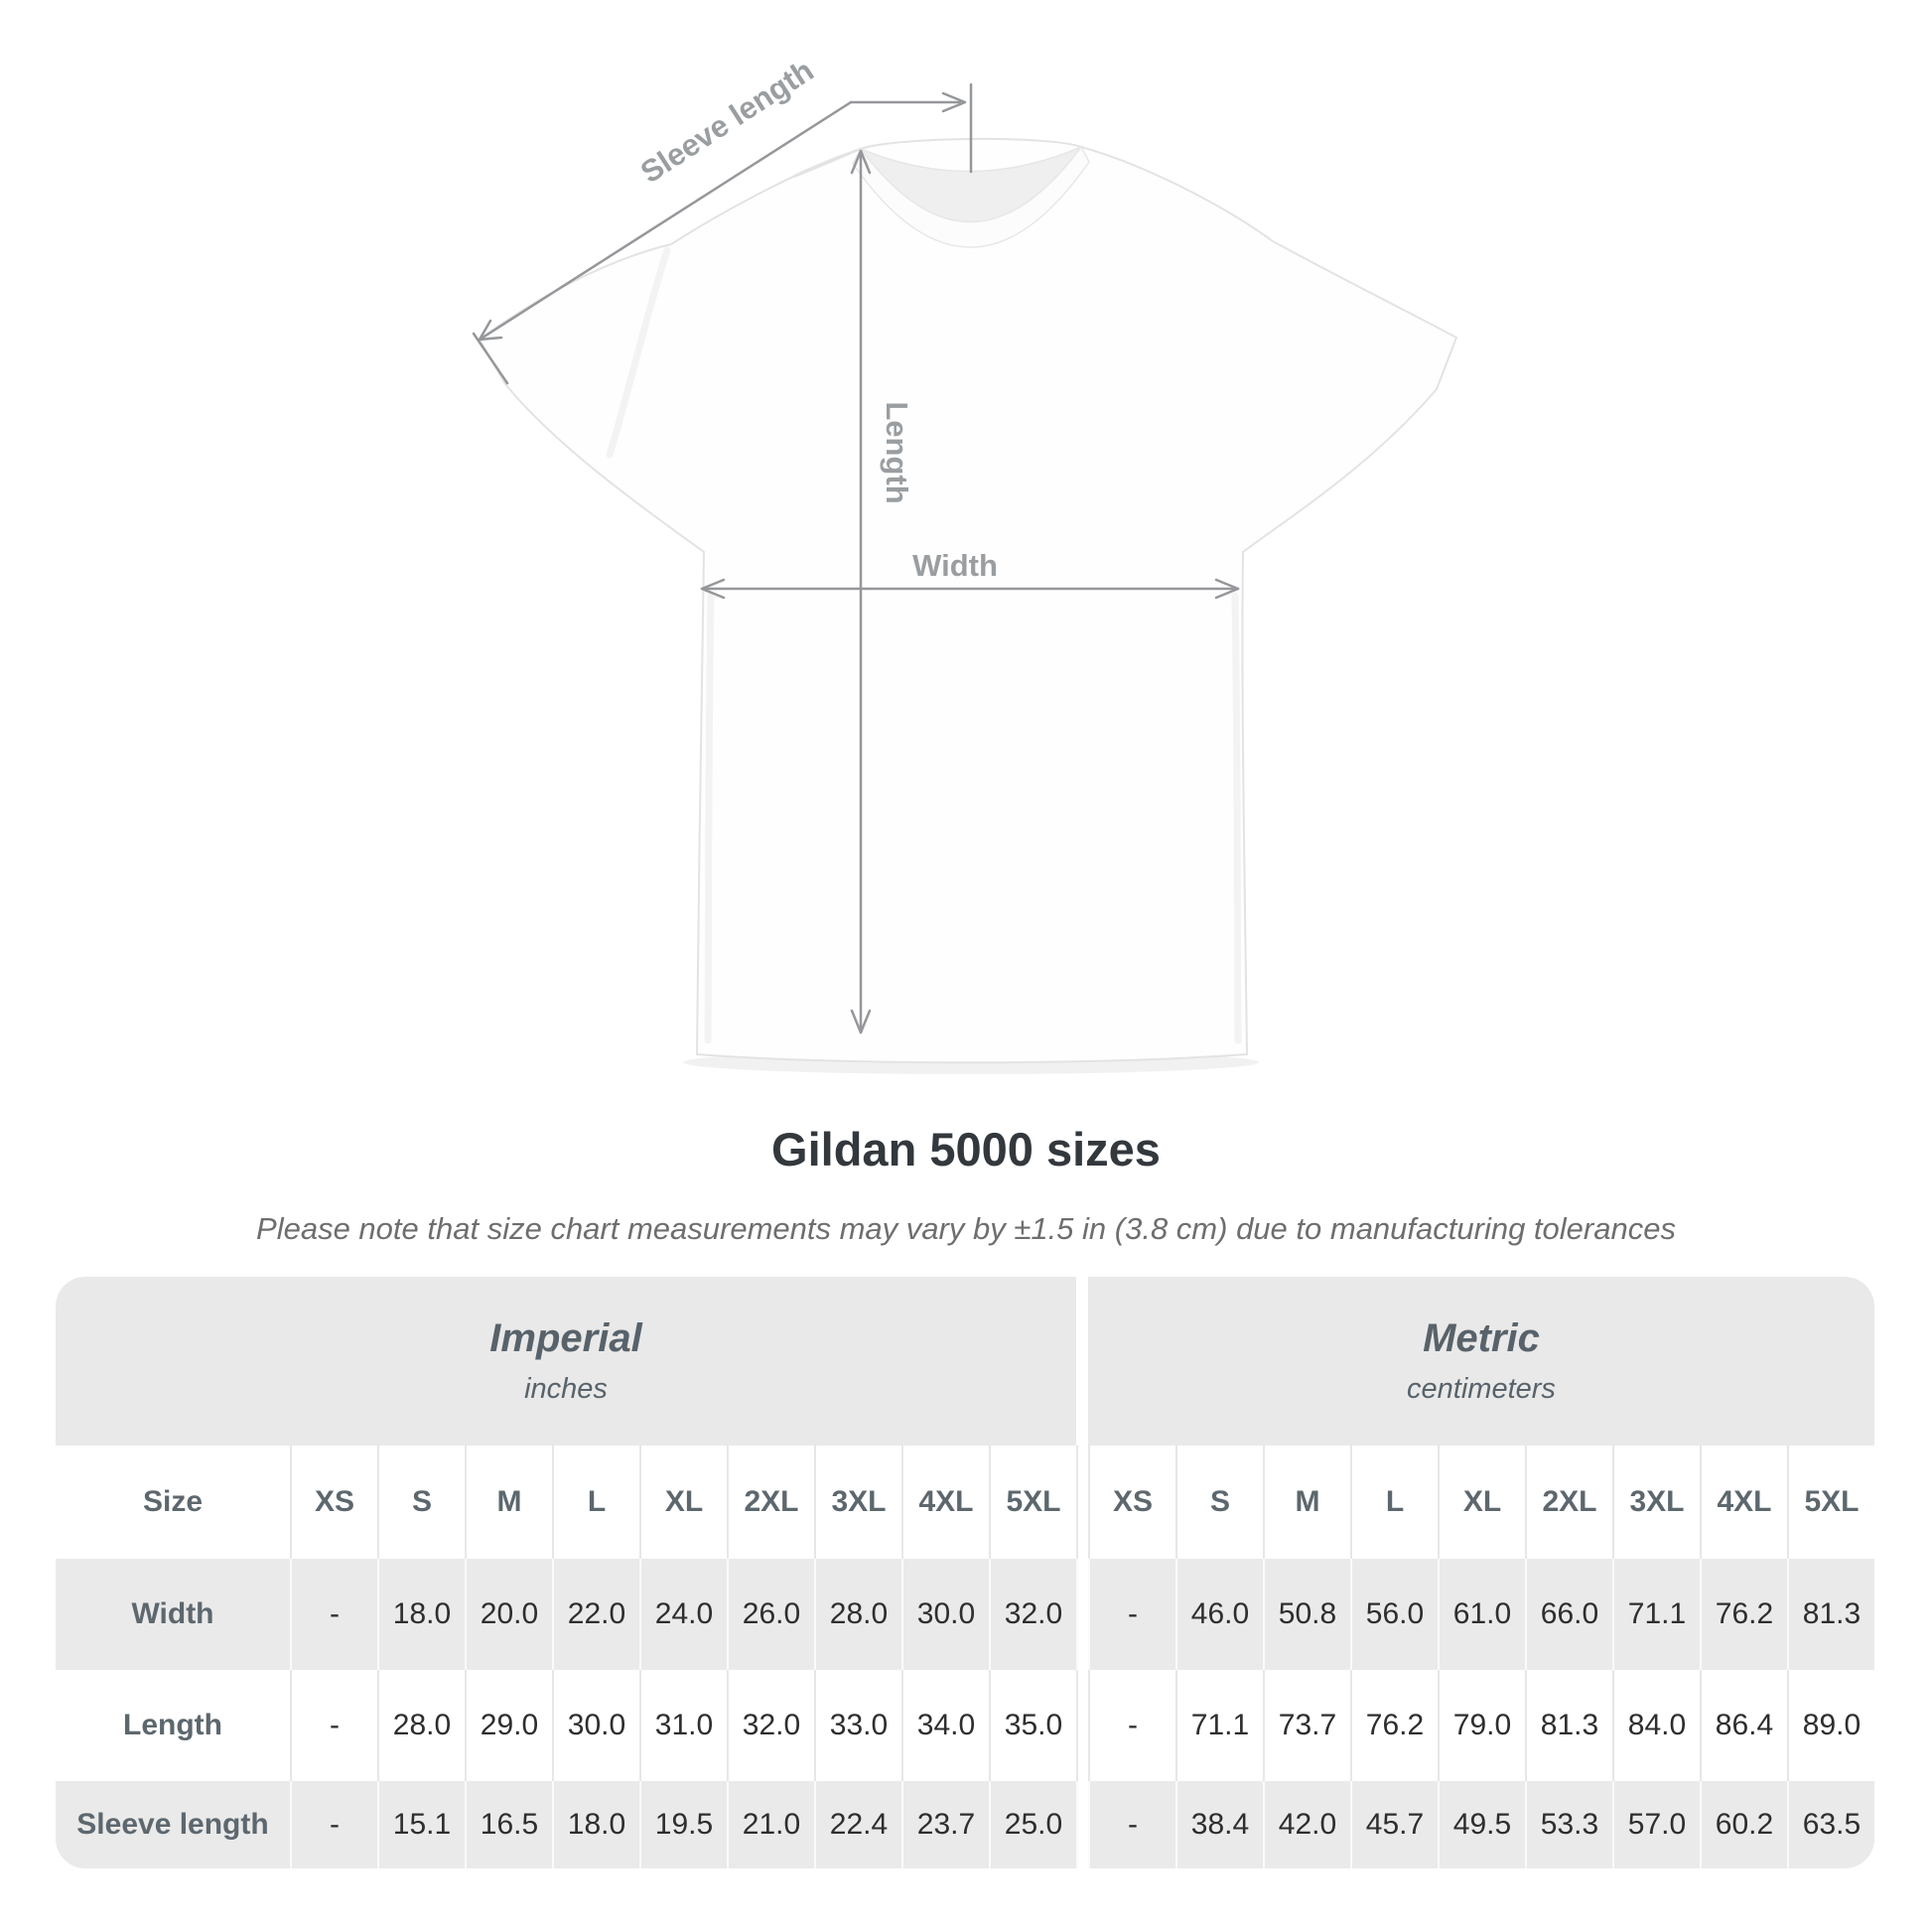 Image resolution: width=1932 pixels, height=1932 pixels. I want to click on length-row-label: Length, so click(173, 1725).